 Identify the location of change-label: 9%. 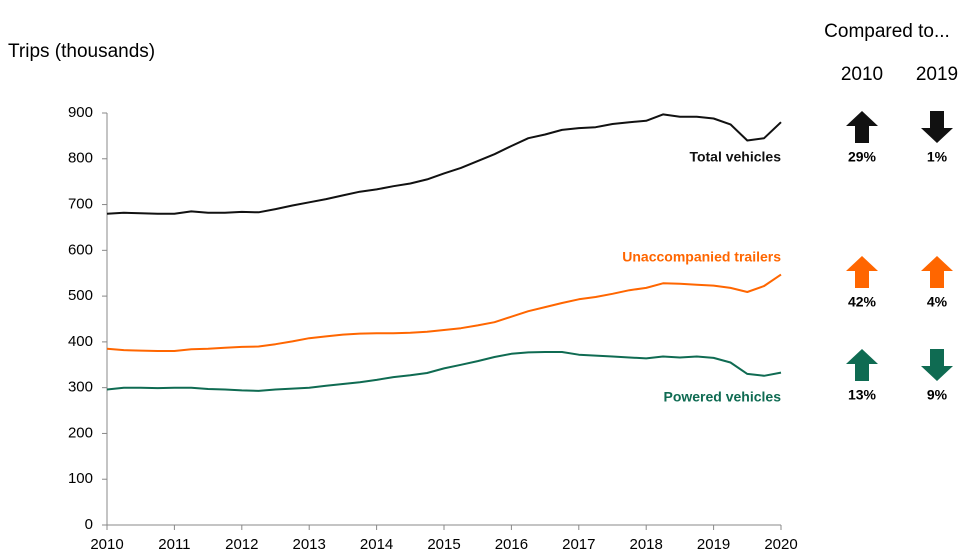
(937, 395).